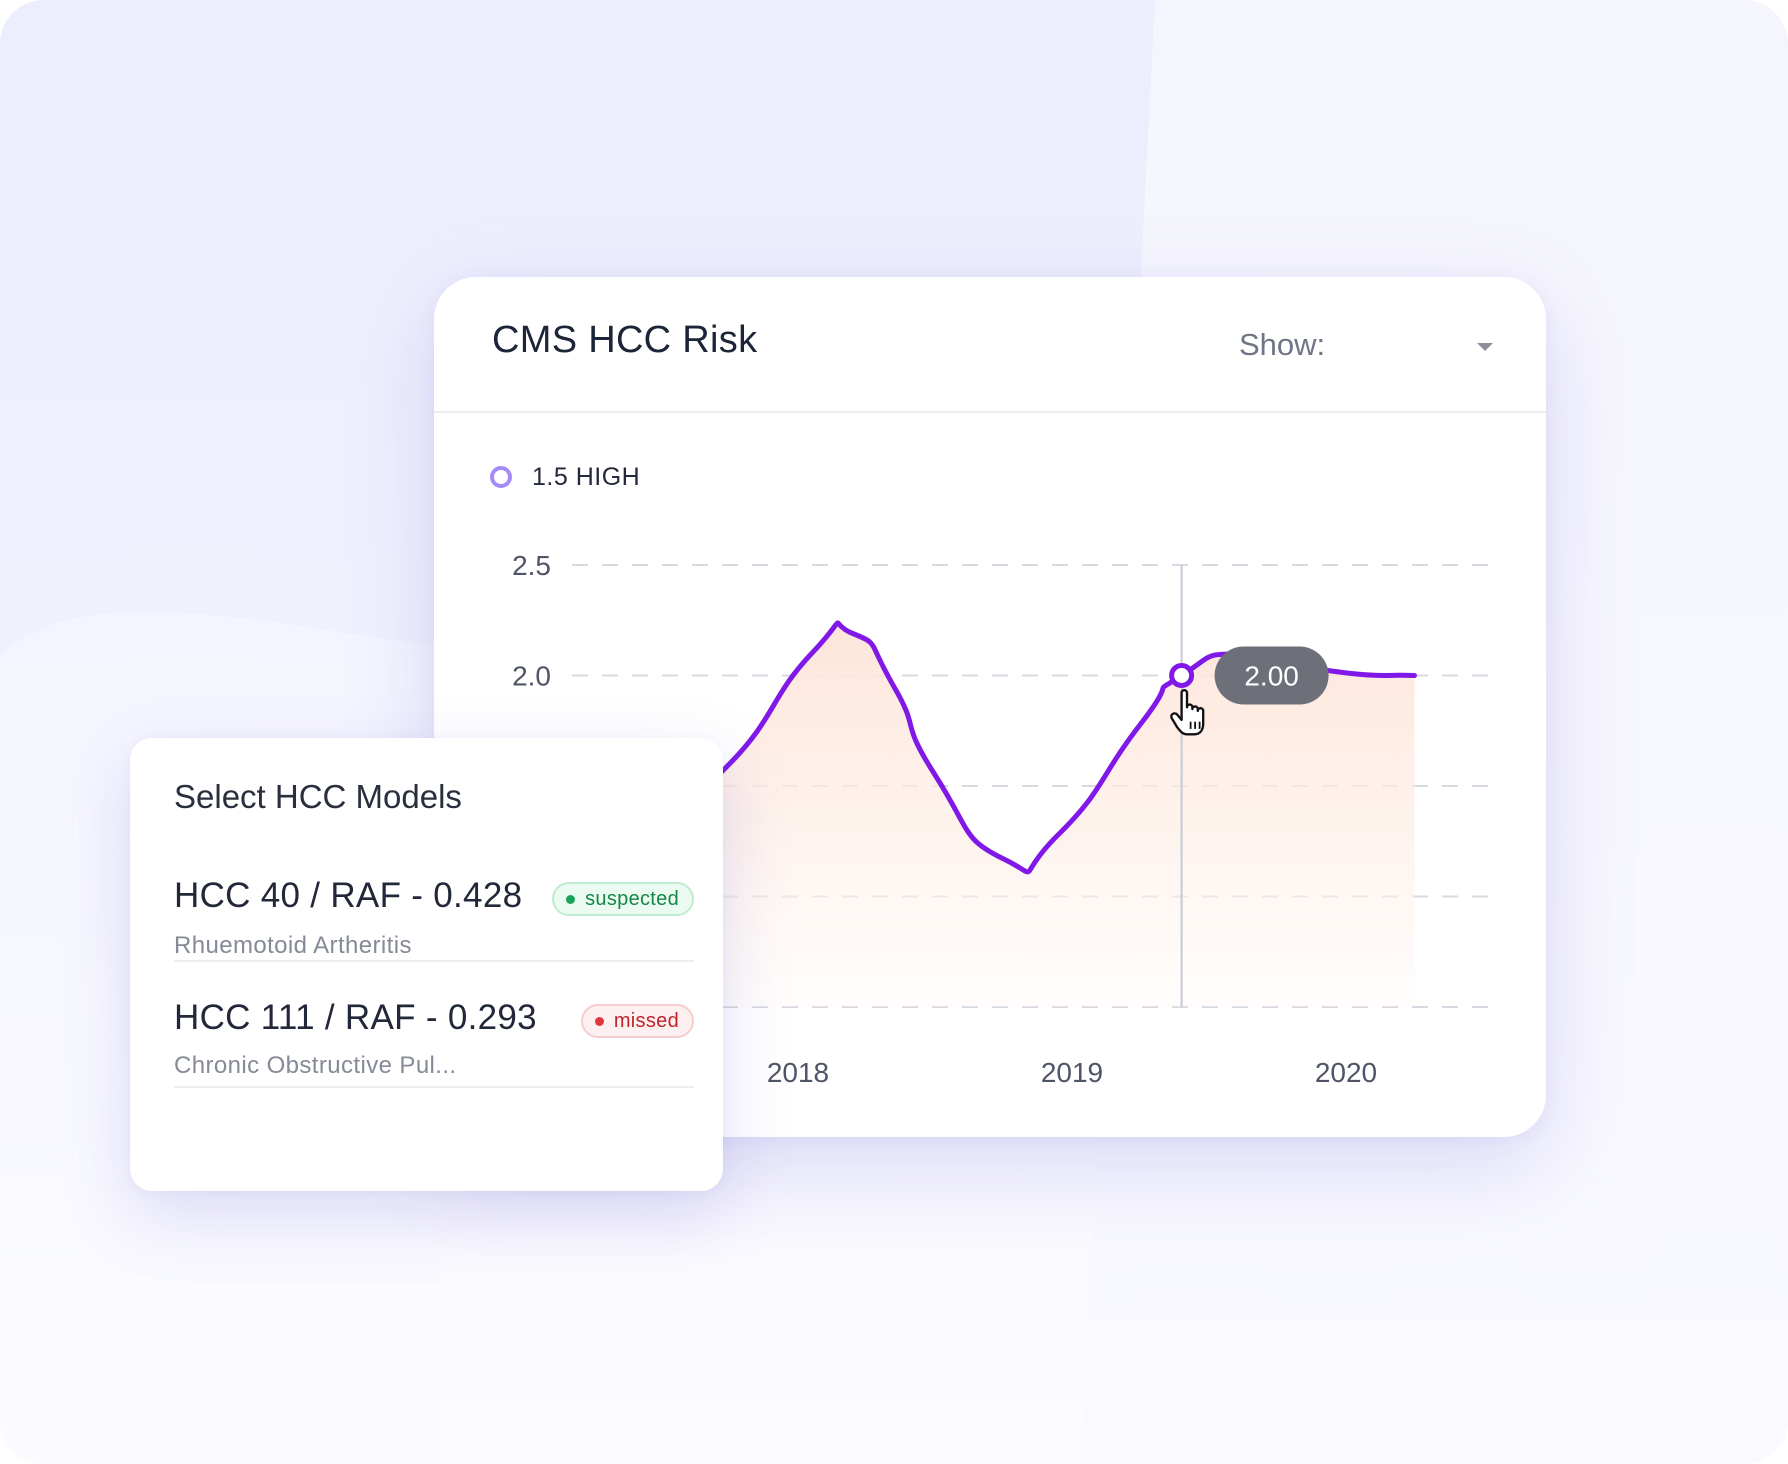 Image resolution: width=1788 pixels, height=1464 pixels. Describe the element at coordinates (990, 345) in the screenshot. I see `card-header: CMS HCC Risk Show:` at that location.